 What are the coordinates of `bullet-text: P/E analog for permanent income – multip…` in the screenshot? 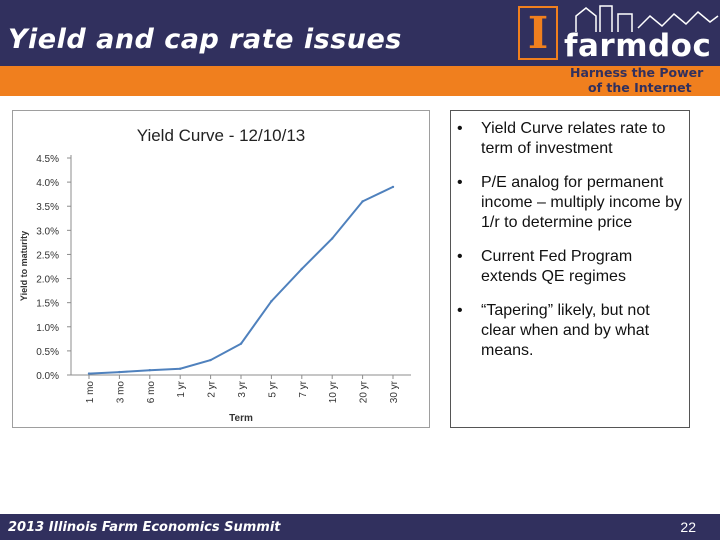 It's located at (581, 202).